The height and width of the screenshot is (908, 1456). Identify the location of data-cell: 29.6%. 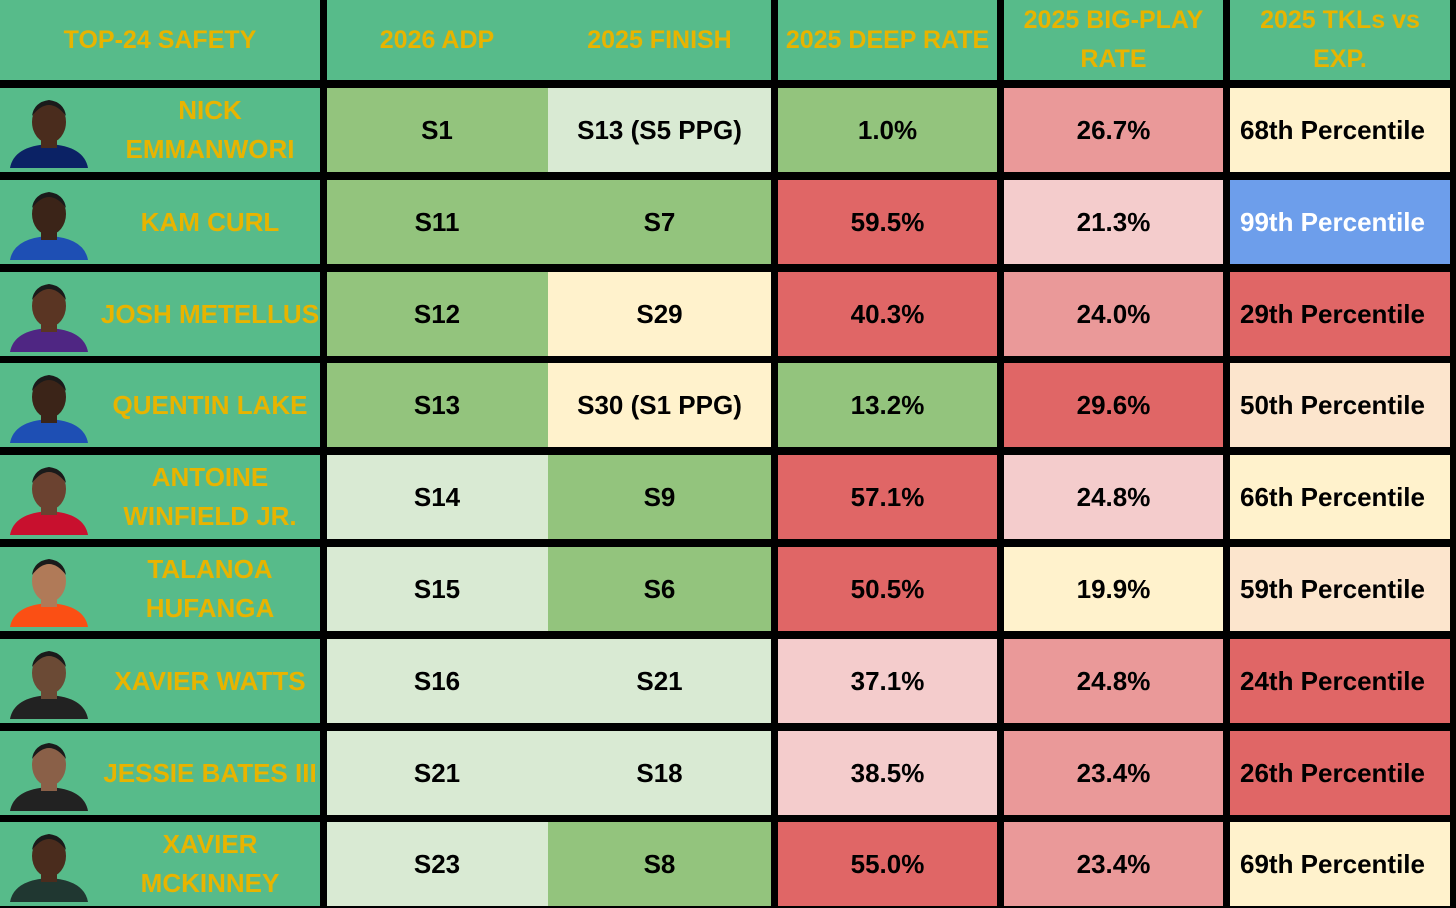
(1113, 405).